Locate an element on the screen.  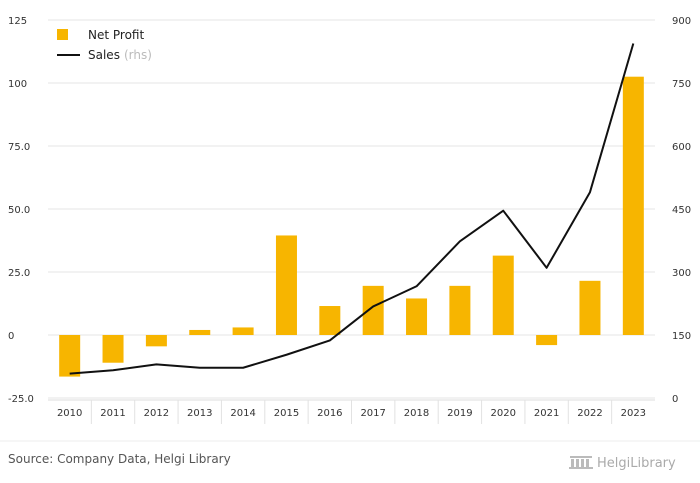
net-profit-bar-2010 is located at coordinates (70, 356).